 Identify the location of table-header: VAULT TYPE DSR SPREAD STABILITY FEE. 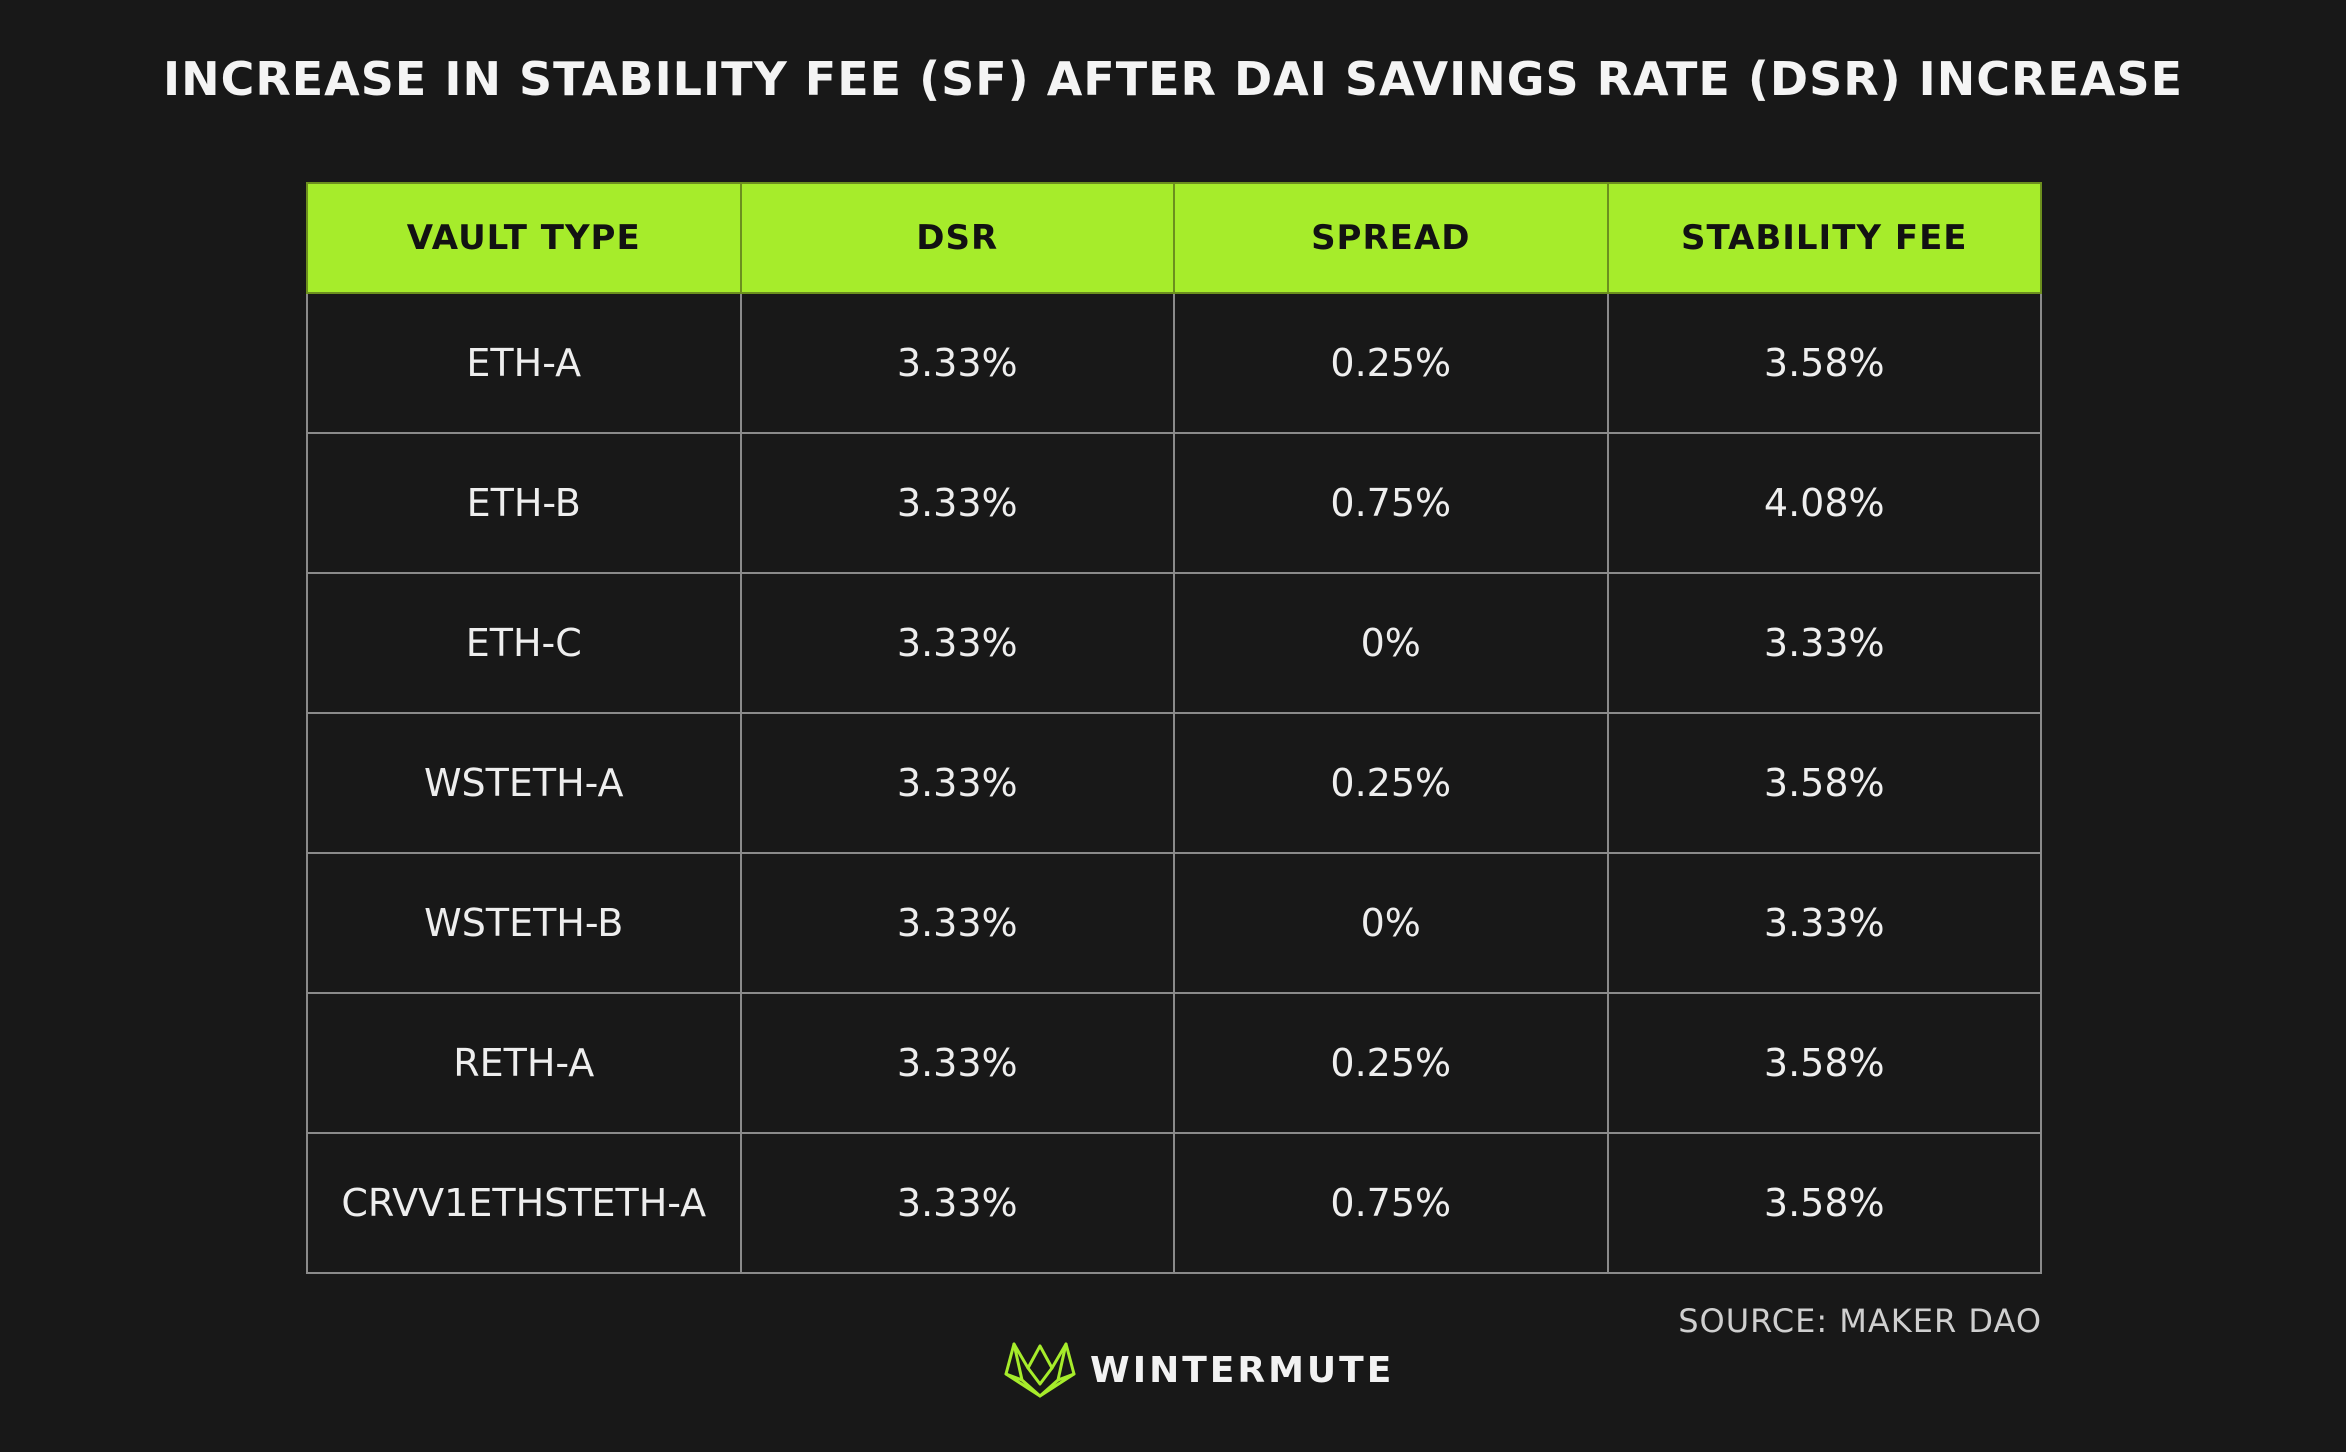
(1174, 238).